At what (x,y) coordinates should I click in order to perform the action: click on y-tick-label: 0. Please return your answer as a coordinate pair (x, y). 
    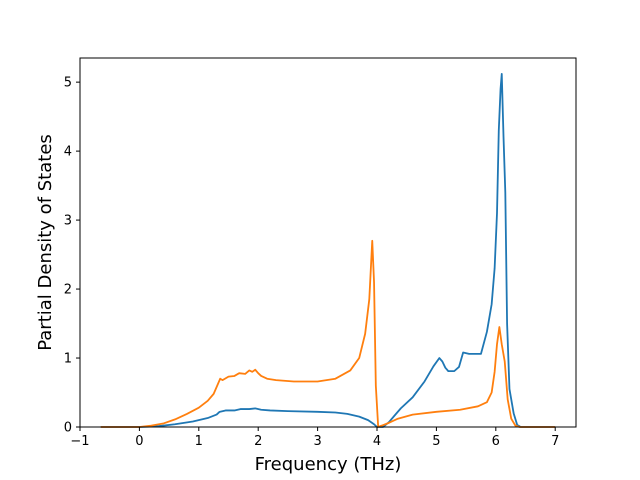
    Looking at the image, I should click on (68, 428).